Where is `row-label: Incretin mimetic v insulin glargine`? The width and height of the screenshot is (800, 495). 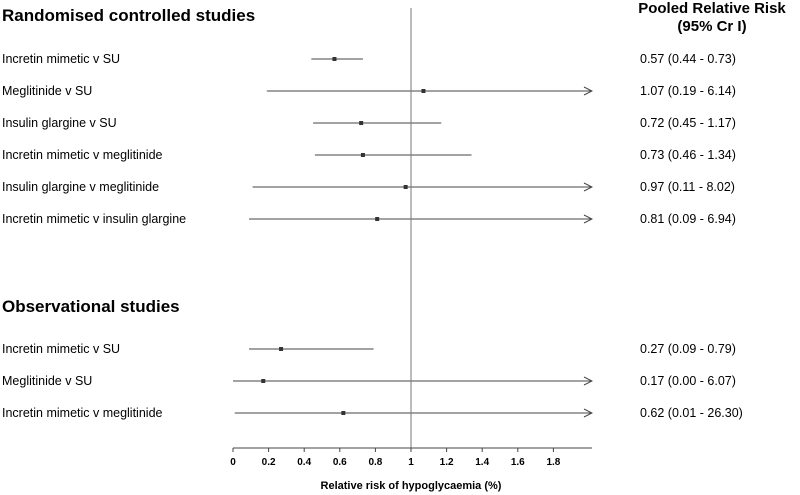 row-label: Incretin mimetic v insulin glargine is located at coordinates (94, 219).